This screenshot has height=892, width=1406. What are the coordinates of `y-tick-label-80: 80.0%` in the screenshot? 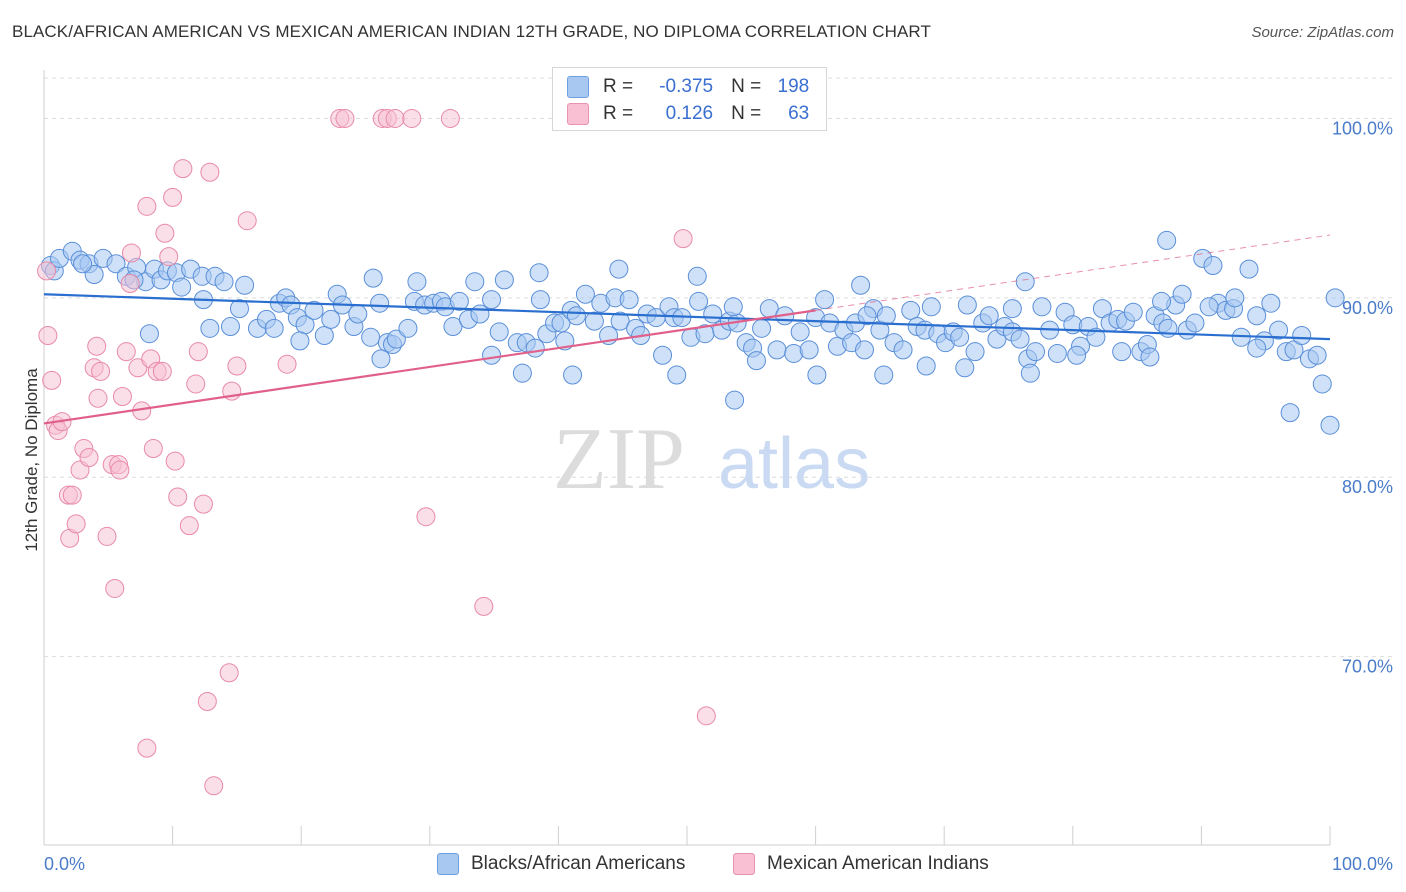 It's located at (1367, 487).